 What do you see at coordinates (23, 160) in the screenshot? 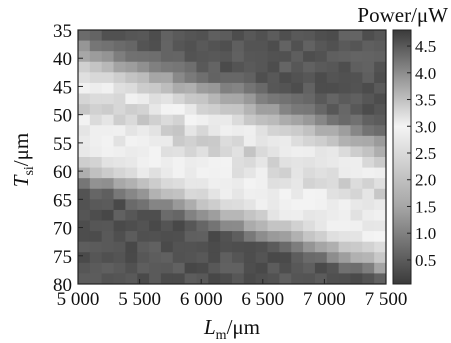
I see `y-axis-title: Tsi/μm` at bounding box center [23, 160].